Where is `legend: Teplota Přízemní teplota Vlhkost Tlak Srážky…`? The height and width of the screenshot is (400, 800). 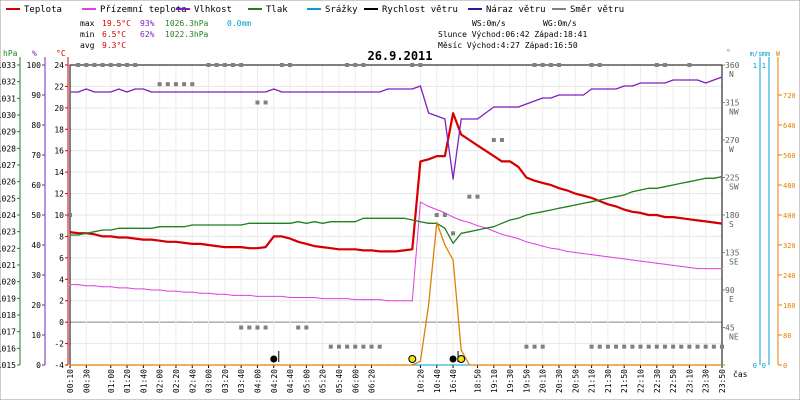 legend: Teplota Přízemní teplota Vlhkost Tlak Srážky… is located at coordinates (315, 10).